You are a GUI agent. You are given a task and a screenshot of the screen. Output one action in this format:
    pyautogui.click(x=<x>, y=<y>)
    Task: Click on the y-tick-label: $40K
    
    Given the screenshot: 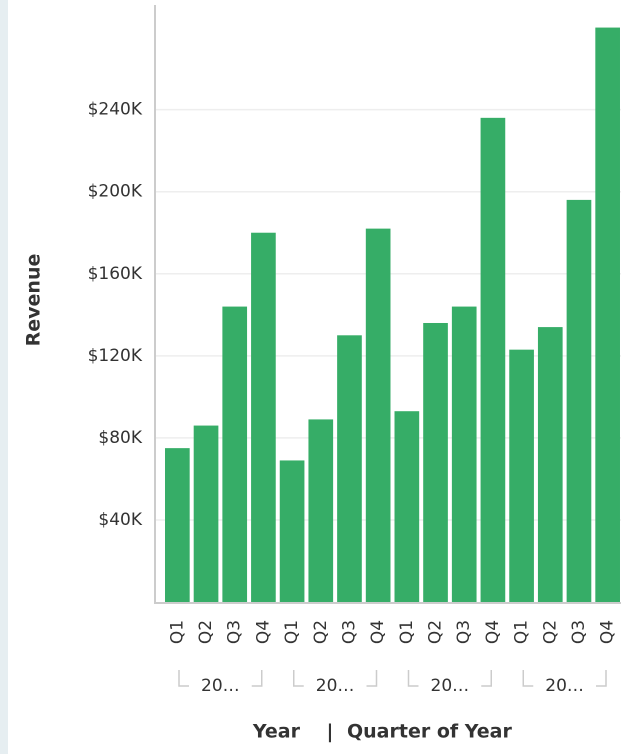 What is the action you would take?
    pyautogui.click(x=120, y=520)
    